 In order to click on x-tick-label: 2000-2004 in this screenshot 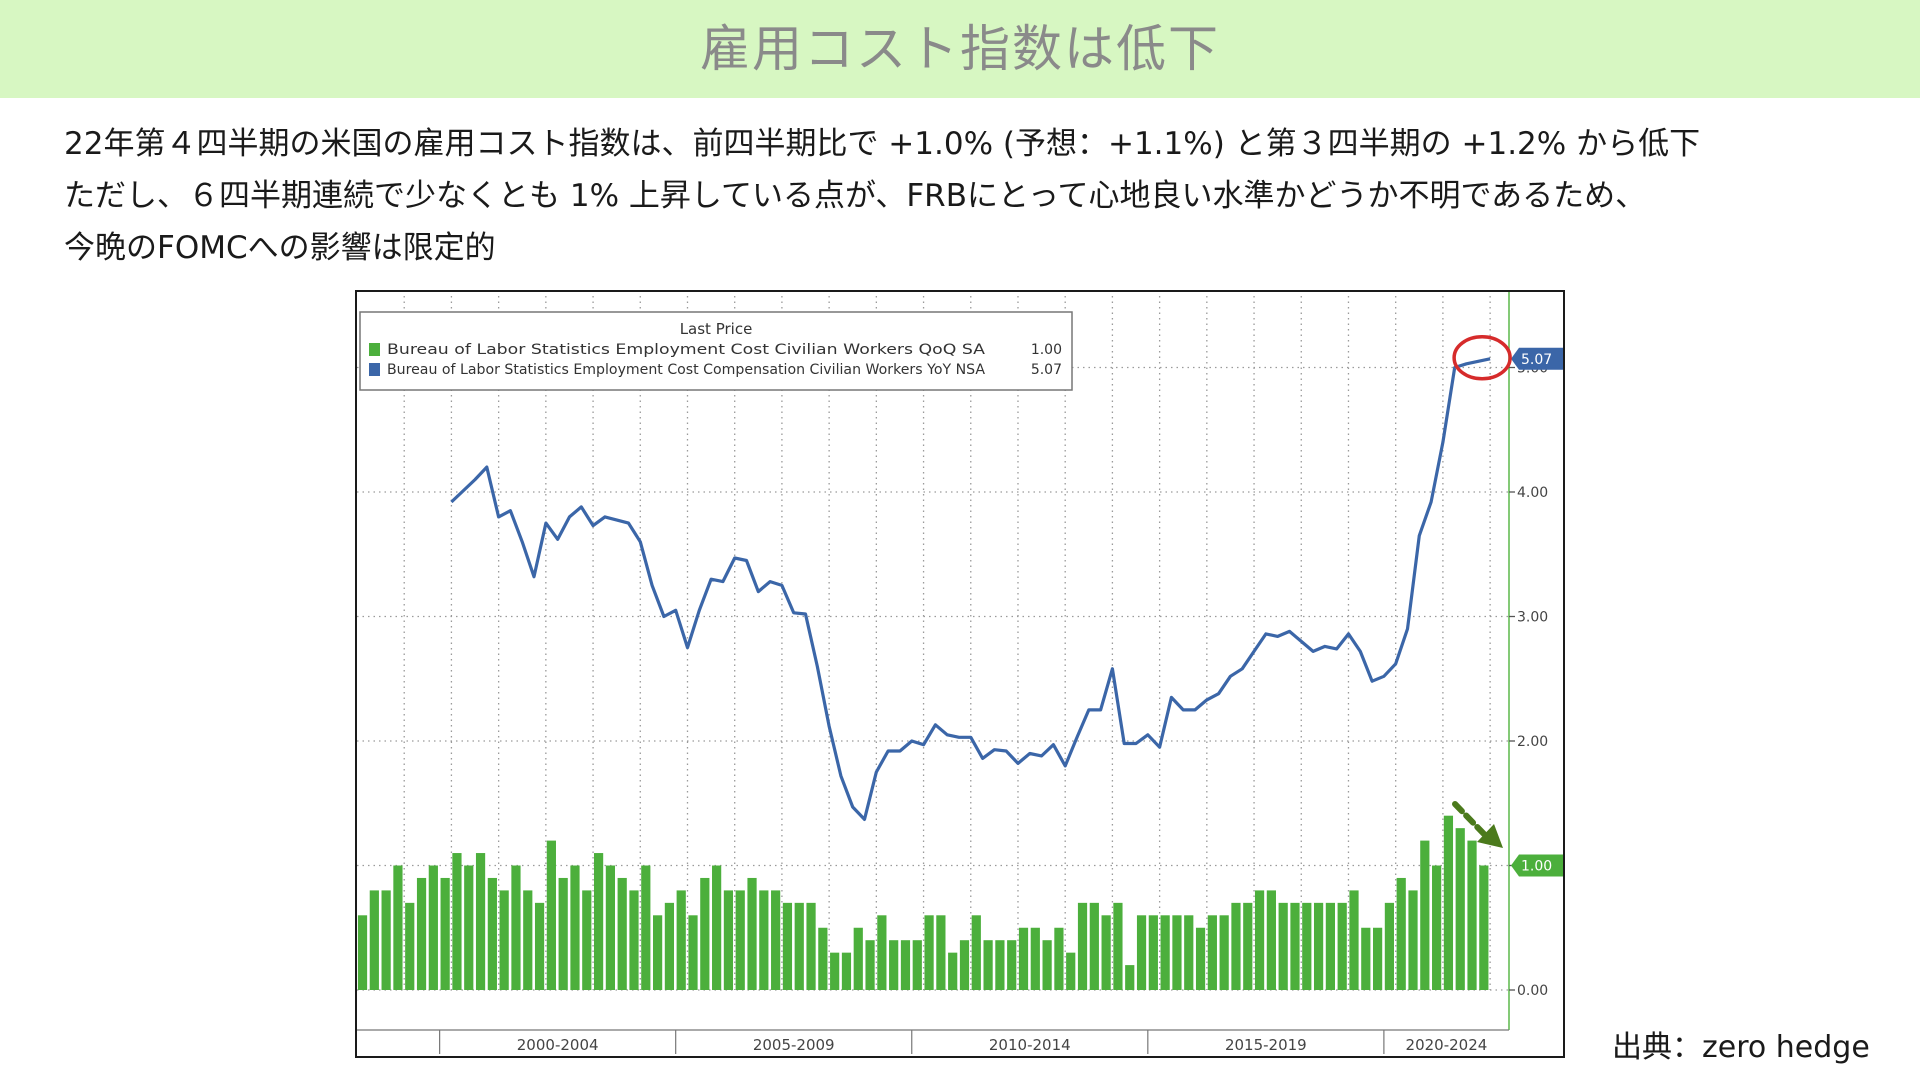, I will do `click(558, 1045)`.